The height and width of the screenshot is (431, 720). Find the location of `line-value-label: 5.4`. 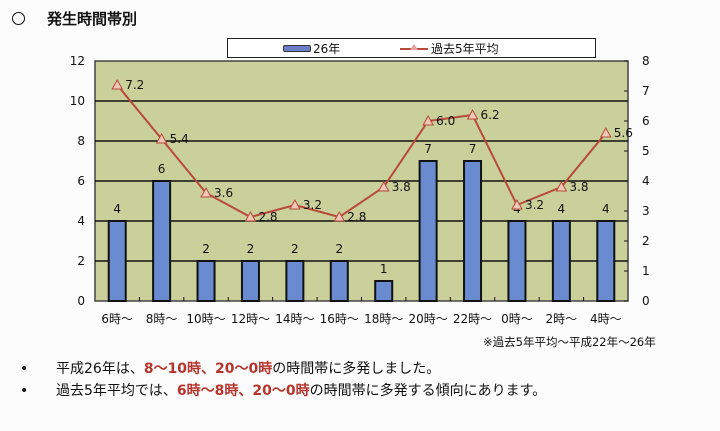

line-value-label: 5.4 is located at coordinates (179, 139).